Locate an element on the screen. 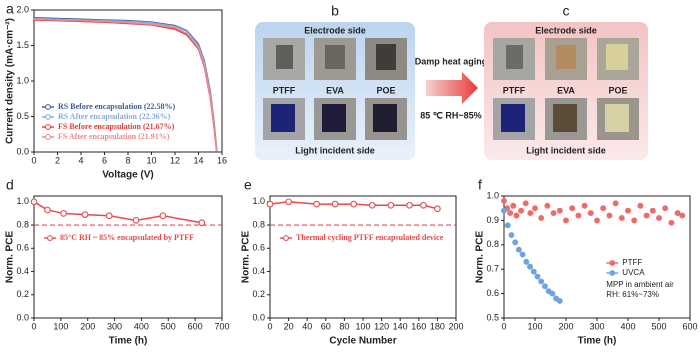 The image size is (700, 363). legend-label: RS Before encapsulation (22.58%) is located at coordinates (117, 106).